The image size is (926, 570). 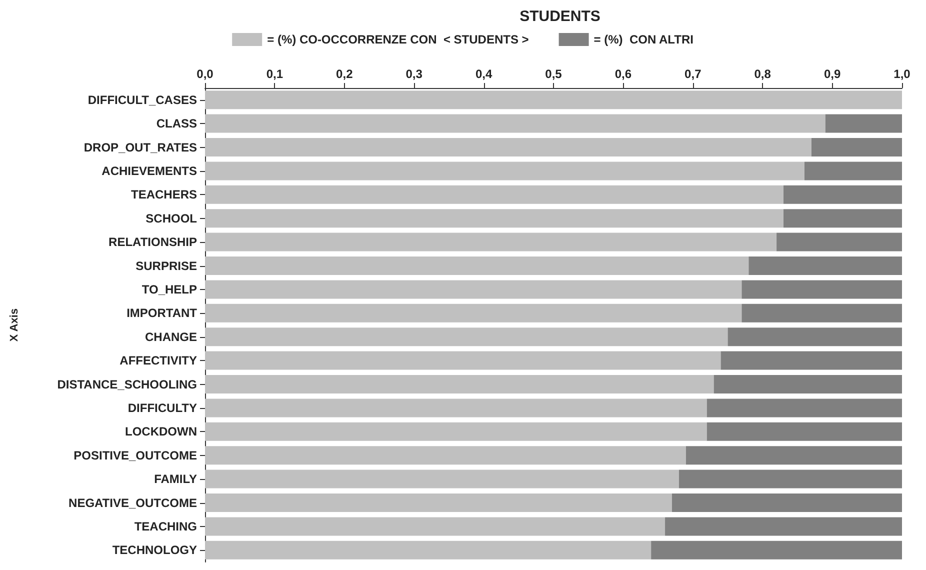 What do you see at coordinates (140, 147) in the screenshot?
I see `y-tick-label: DROP_OUT_RATES` at bounding box center [140, 147].